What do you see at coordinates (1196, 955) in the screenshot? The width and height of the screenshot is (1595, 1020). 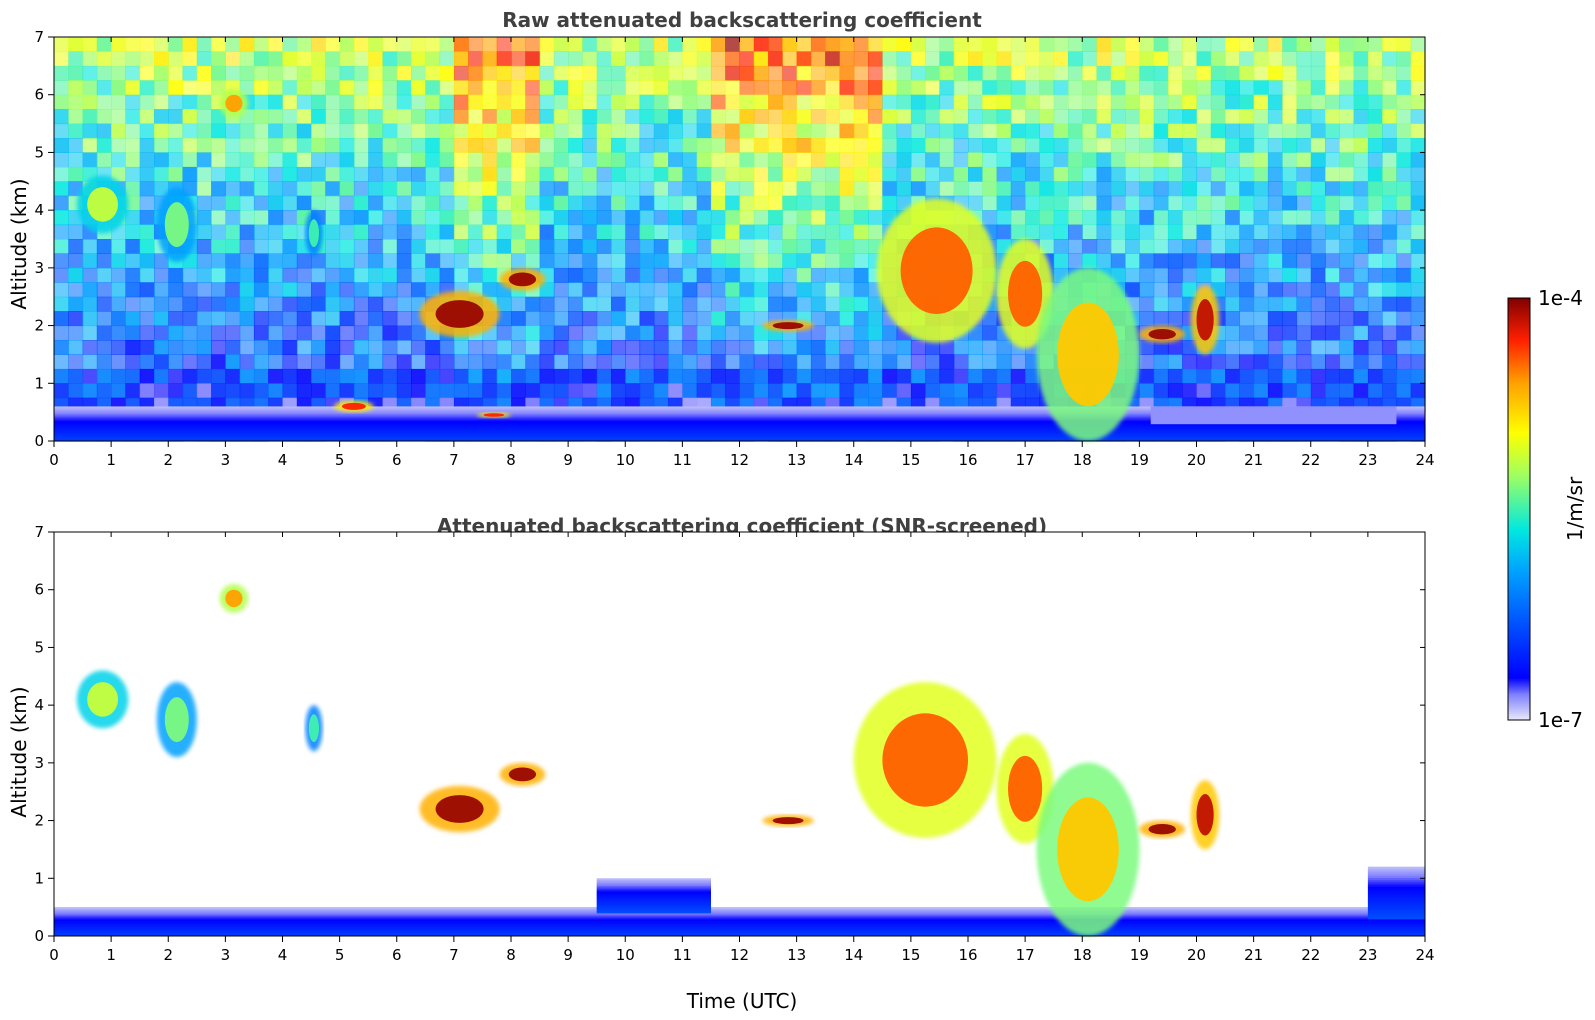 I see `x-tick-label: 20` at bounding box center [1196, 955].